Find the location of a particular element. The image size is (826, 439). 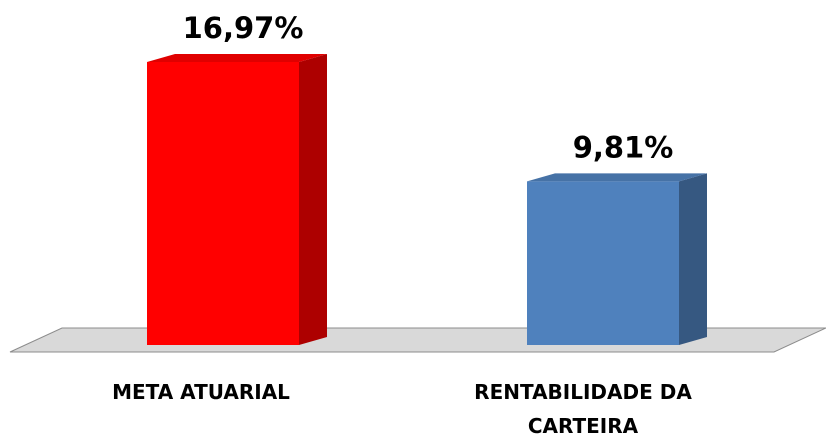

category-label: RENTABILIDADE DA CARTEIRA is located at coordinates (583, 409).